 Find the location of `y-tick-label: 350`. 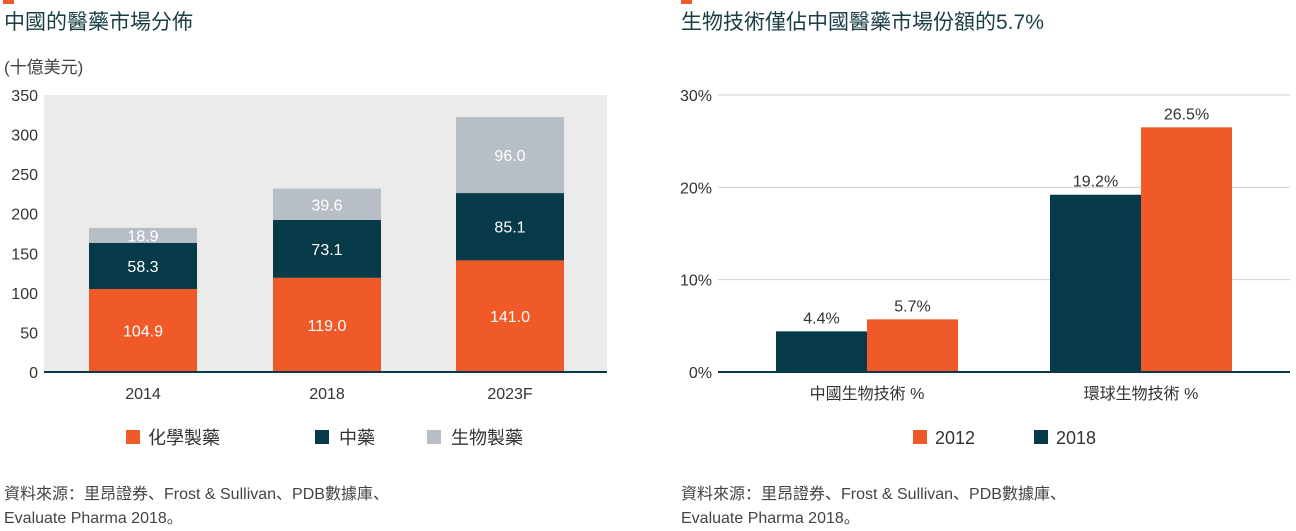

y-tick-label: 350 is located at coordinates (24, 96).